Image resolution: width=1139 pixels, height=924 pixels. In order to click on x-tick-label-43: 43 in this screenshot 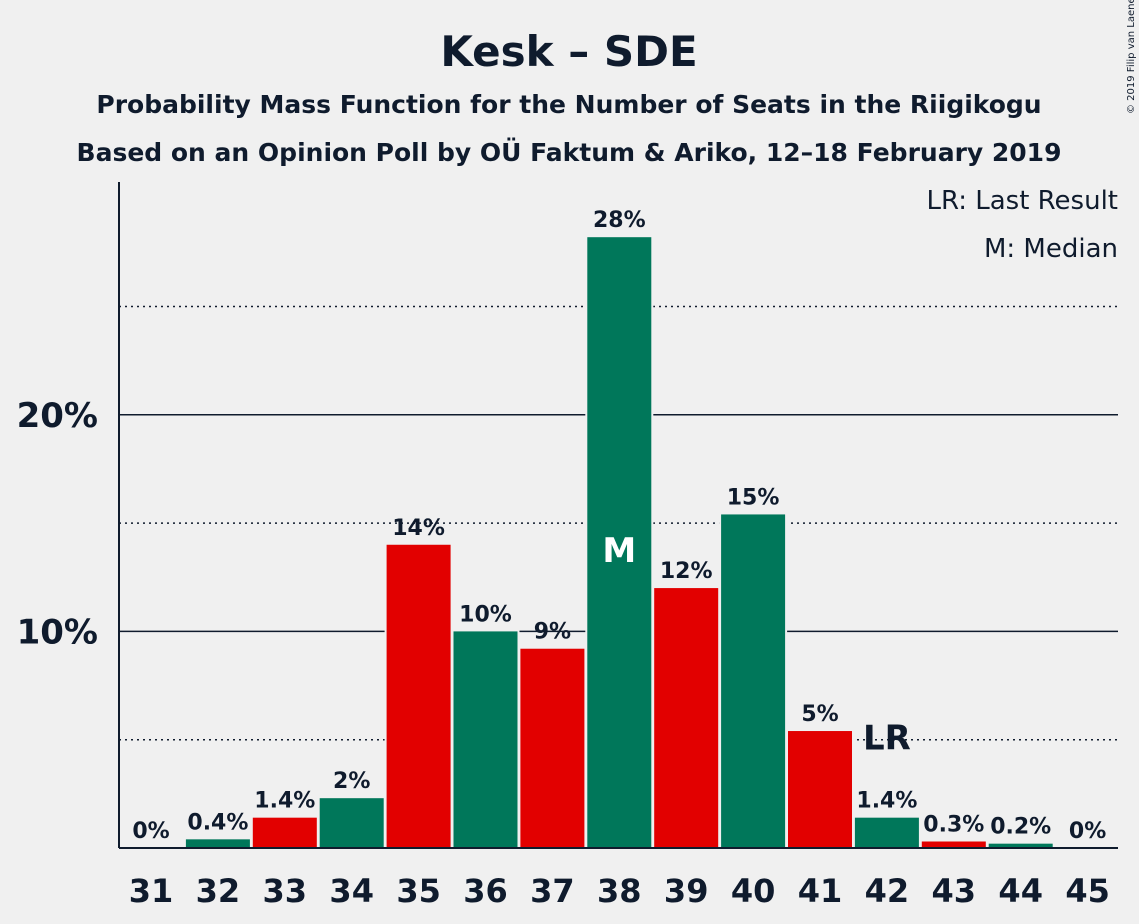, I will do `click(954, 891)`.